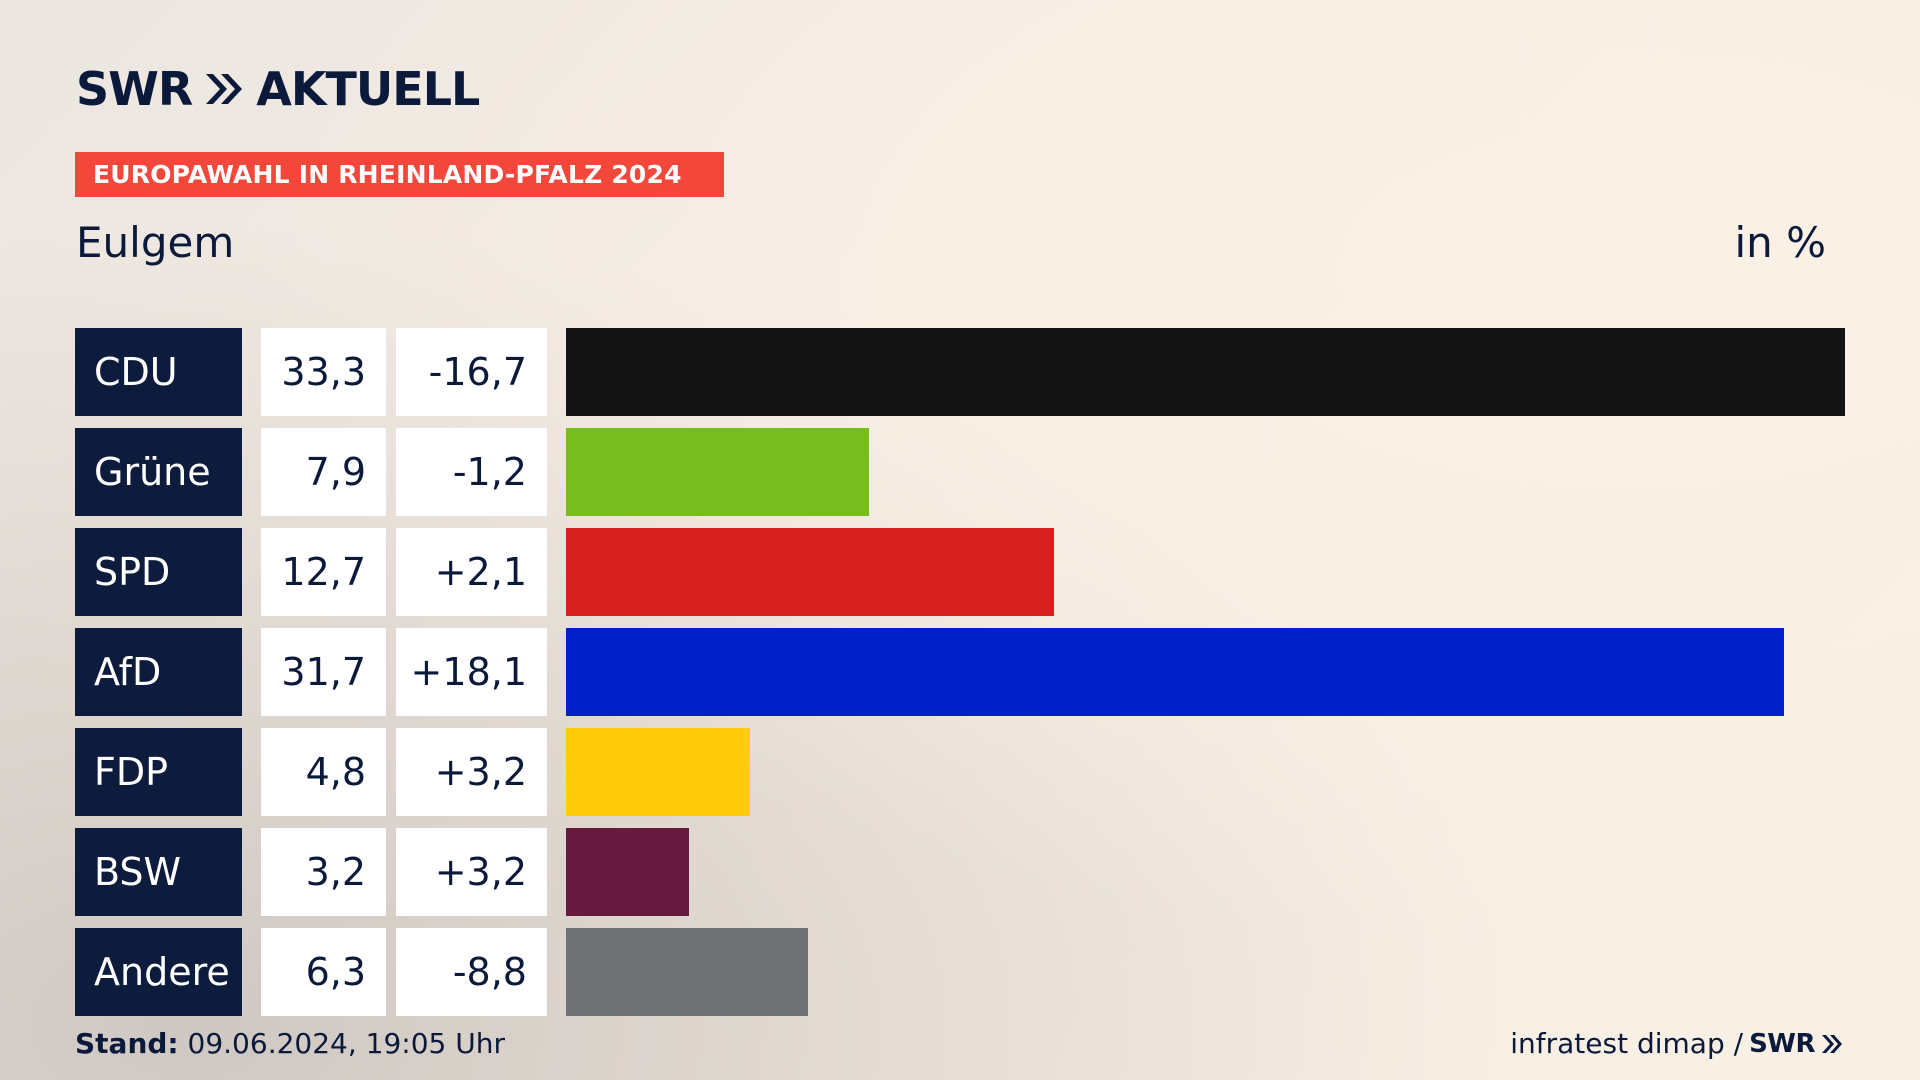 The width and height of the screenshot is (1920, 1080). Describe the element at coordinates (323, 572) in the screenshot. I see `value-label: 12,7` at that location.